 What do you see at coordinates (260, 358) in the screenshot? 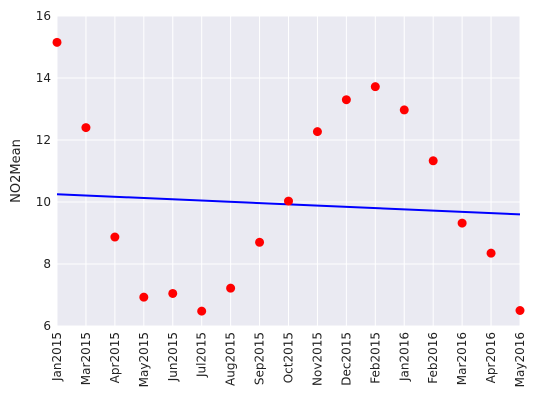
I see `x-tick-label: Sep2015` at bounding box center [260, 358].